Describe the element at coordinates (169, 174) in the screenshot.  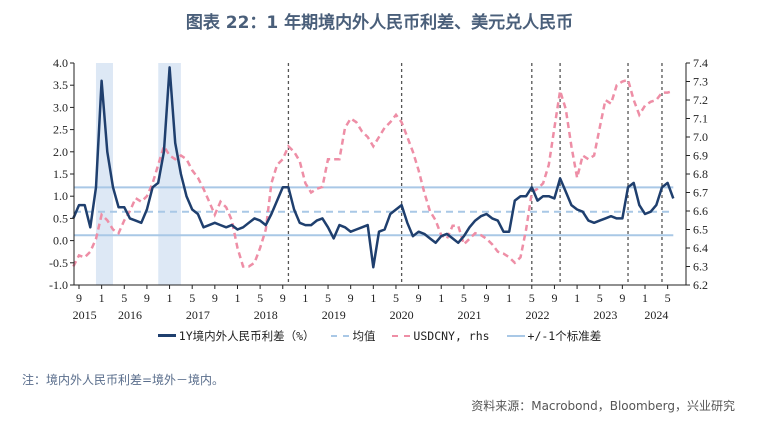
I see `shaded-period` at that location.